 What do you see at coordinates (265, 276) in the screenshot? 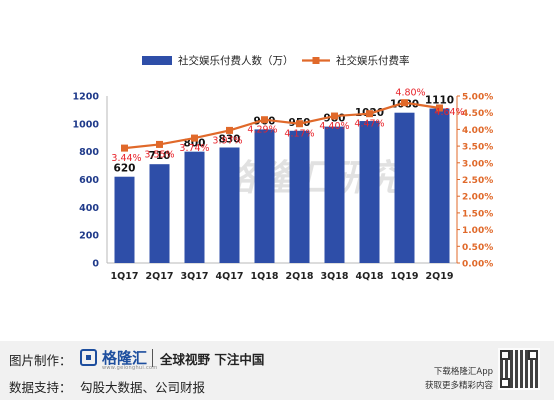
I see `x-tick-label: 1Q18` at bounding box center [265, 276].